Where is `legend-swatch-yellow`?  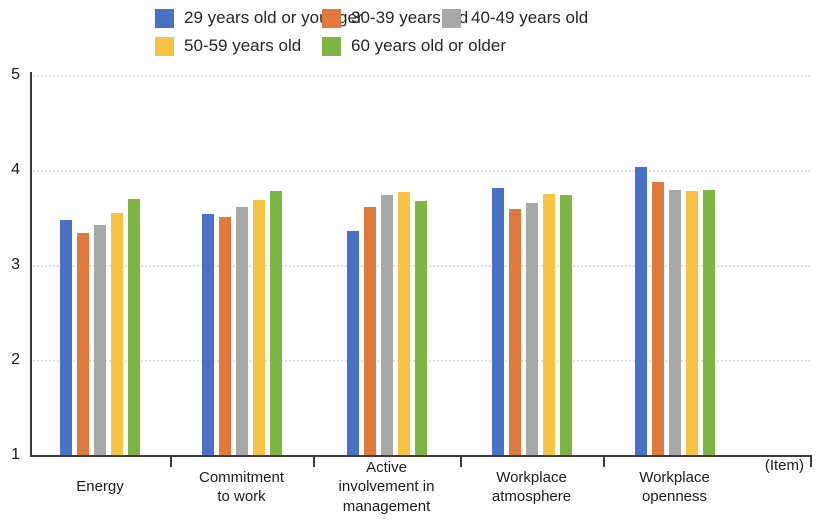
legend-swatch-yellow is located at coordinates (164, 46).